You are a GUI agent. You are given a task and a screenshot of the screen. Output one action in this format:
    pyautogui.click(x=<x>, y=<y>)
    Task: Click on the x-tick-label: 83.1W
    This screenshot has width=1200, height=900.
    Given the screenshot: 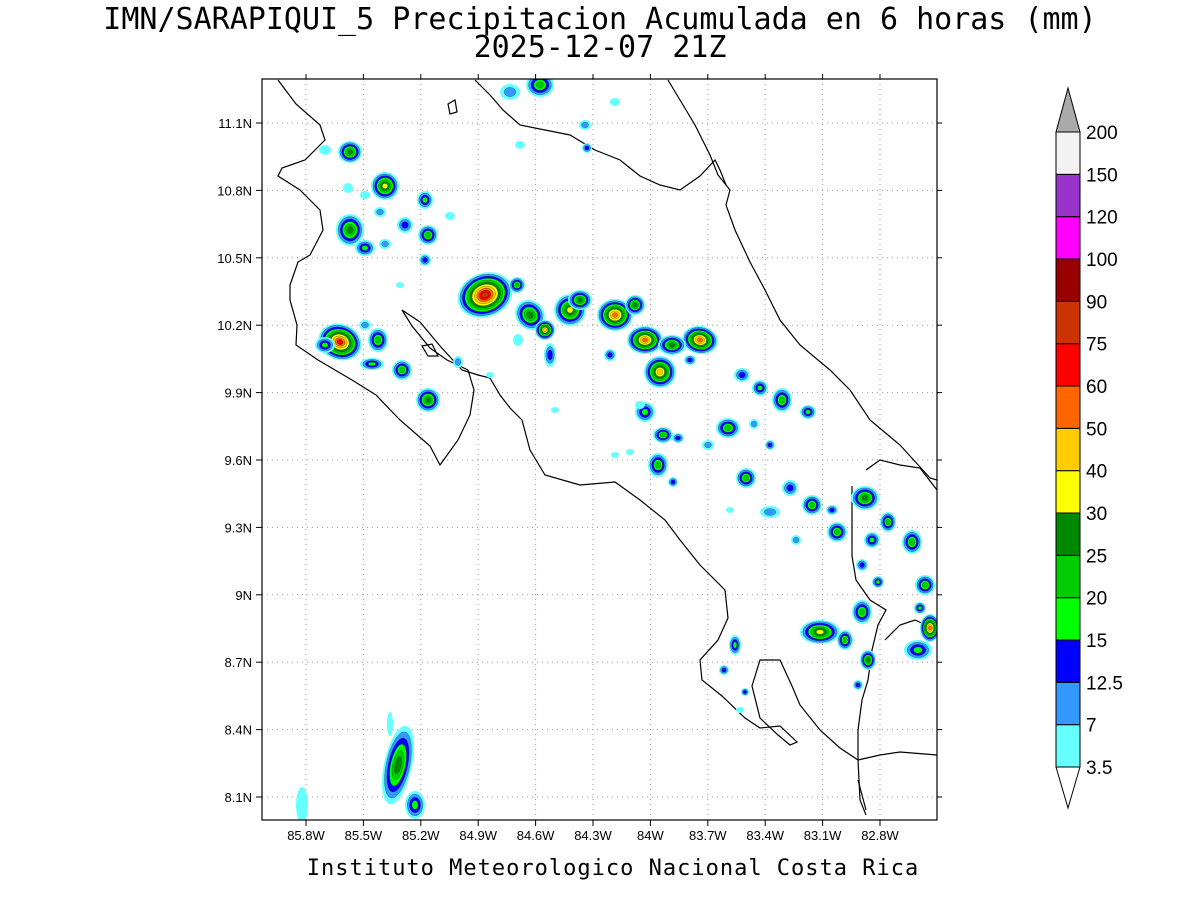 What is the action you would take?
    pyautogui.click(x=823, y=835)
    